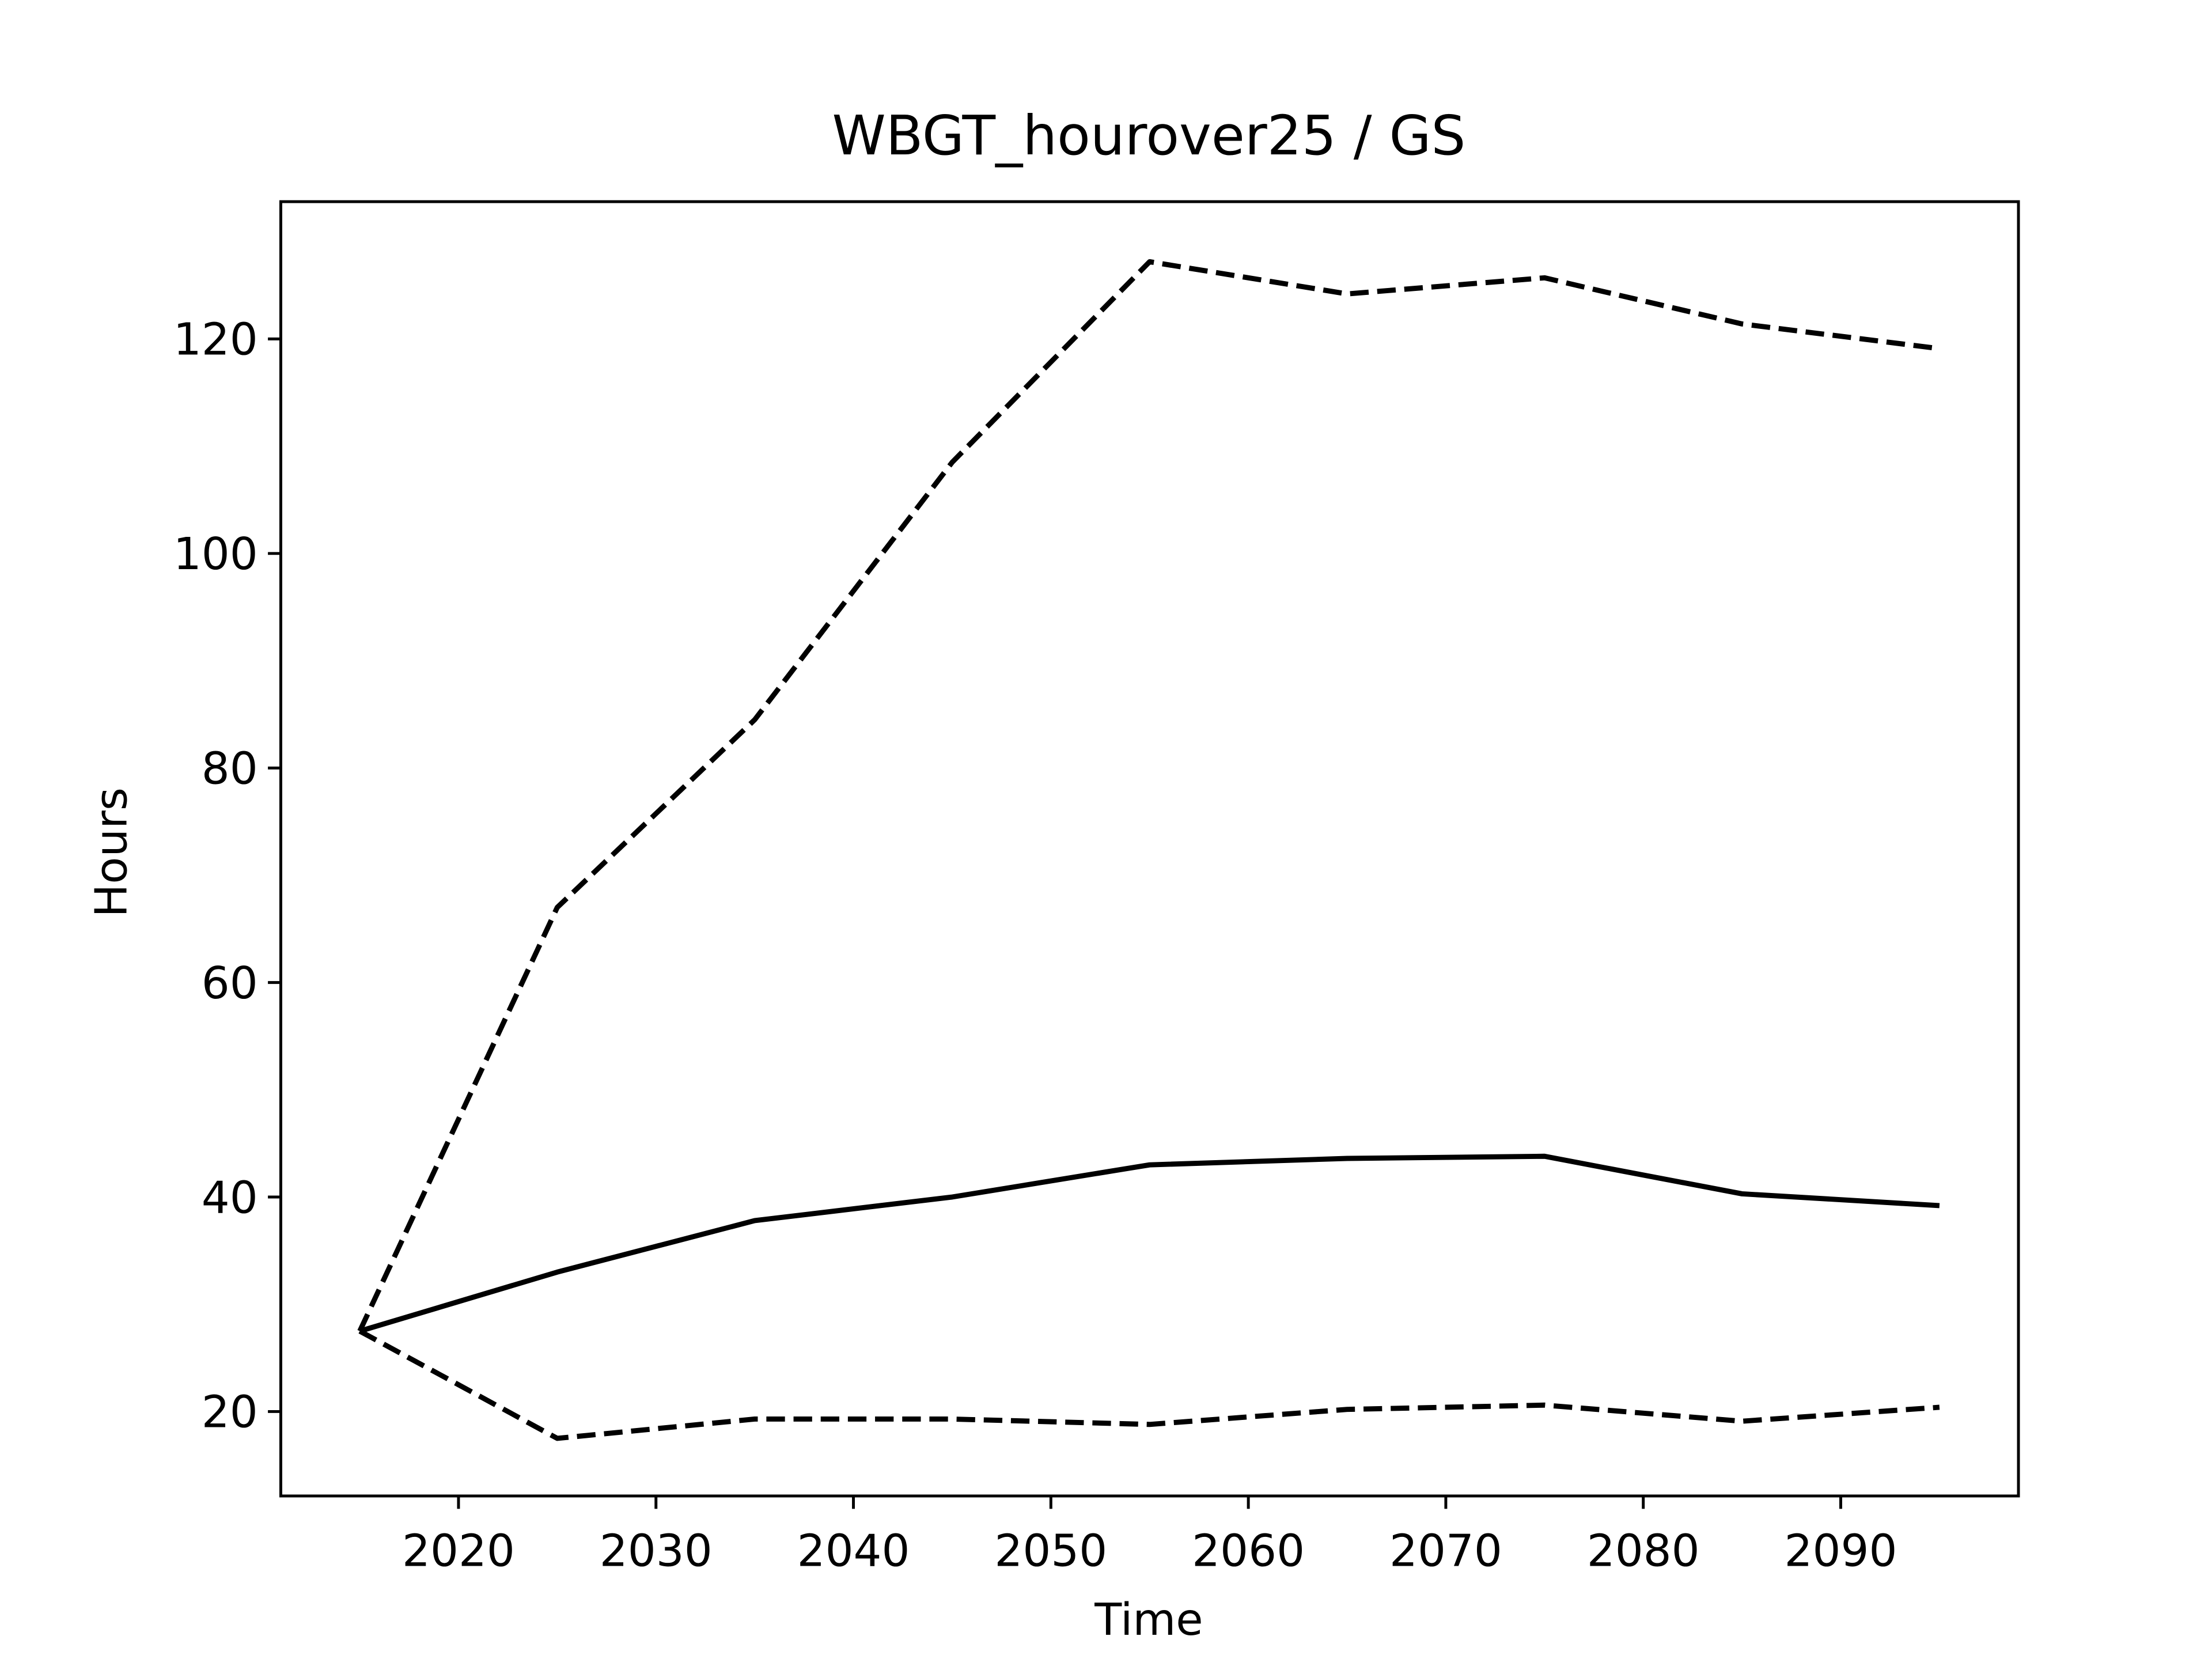 This screenshot has width=2212, height=1659. Describe the element at coordinates (1248, 1551) in the screenshot. I see `x-tick-label: 2060` at that location.